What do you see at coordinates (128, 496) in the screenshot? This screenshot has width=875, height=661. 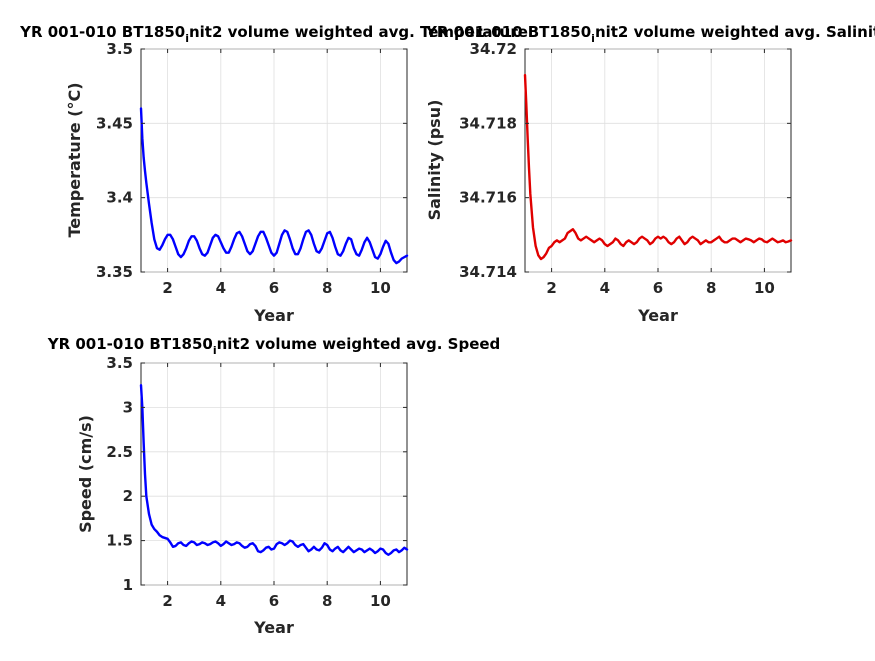 I see `y-tick-label: 2` at bounding box center [128, 496].